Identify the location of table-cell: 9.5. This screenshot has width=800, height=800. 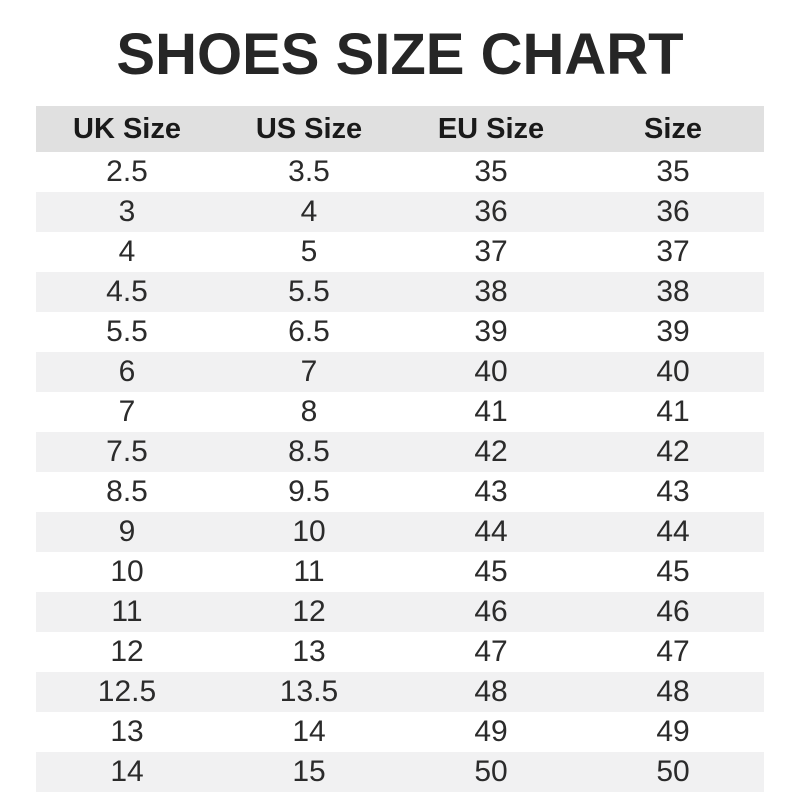
(309, 491).